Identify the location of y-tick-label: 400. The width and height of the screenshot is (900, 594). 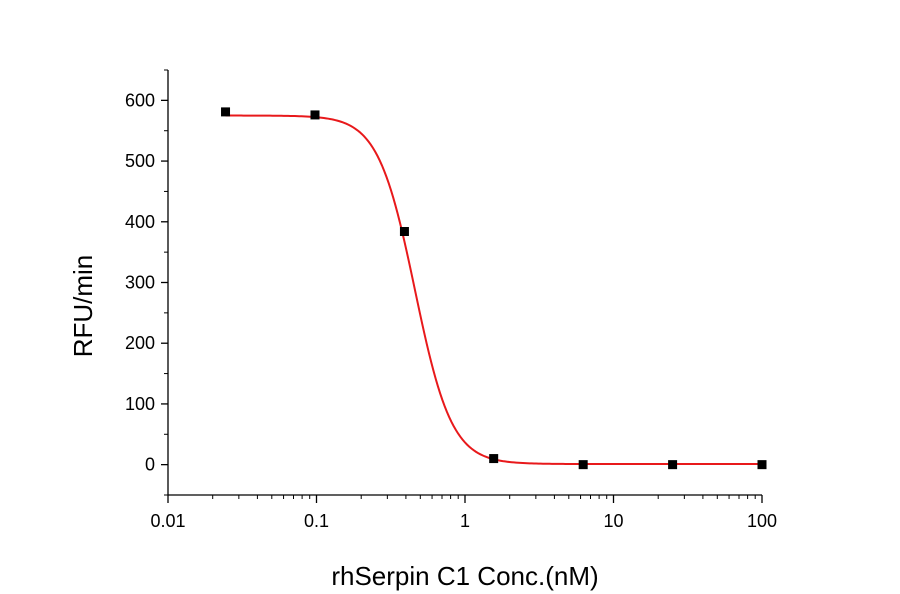
(140, 222).